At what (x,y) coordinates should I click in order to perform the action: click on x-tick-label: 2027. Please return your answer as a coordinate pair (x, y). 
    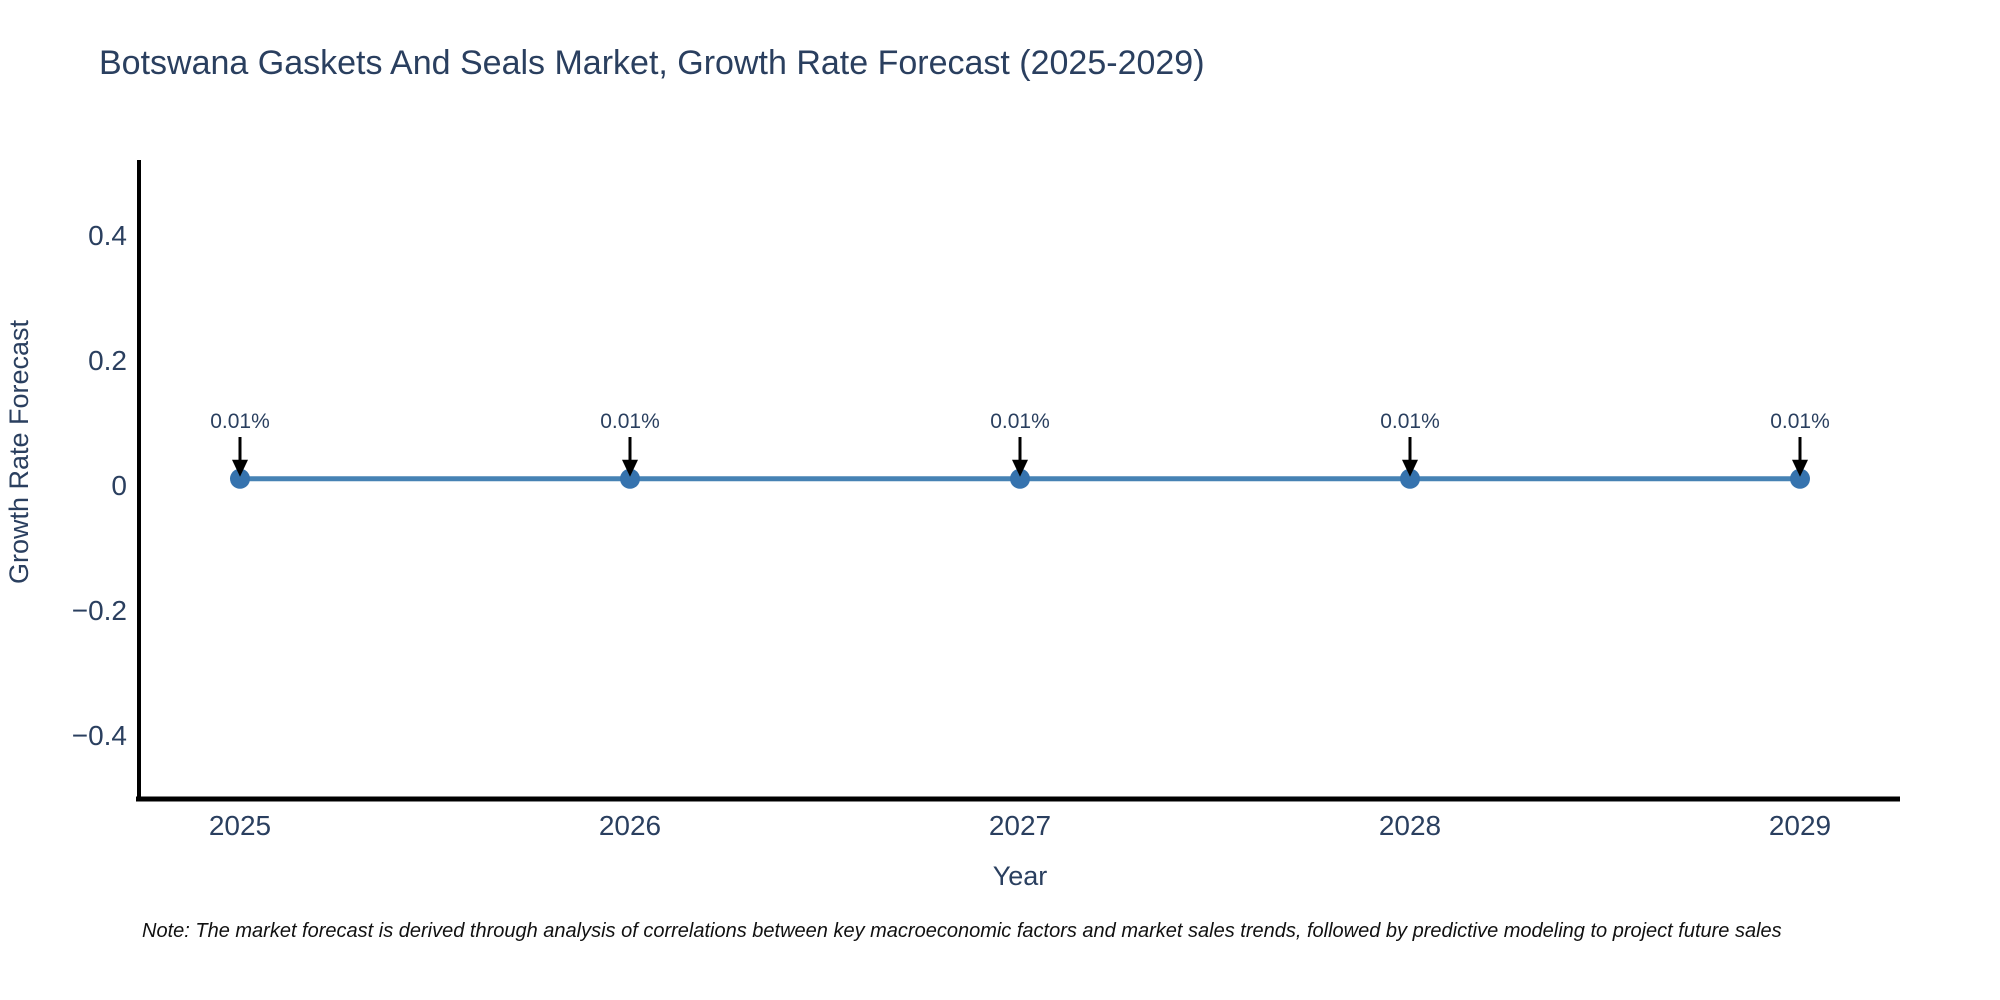
    Looking at the image, I should click on (1020, 825).